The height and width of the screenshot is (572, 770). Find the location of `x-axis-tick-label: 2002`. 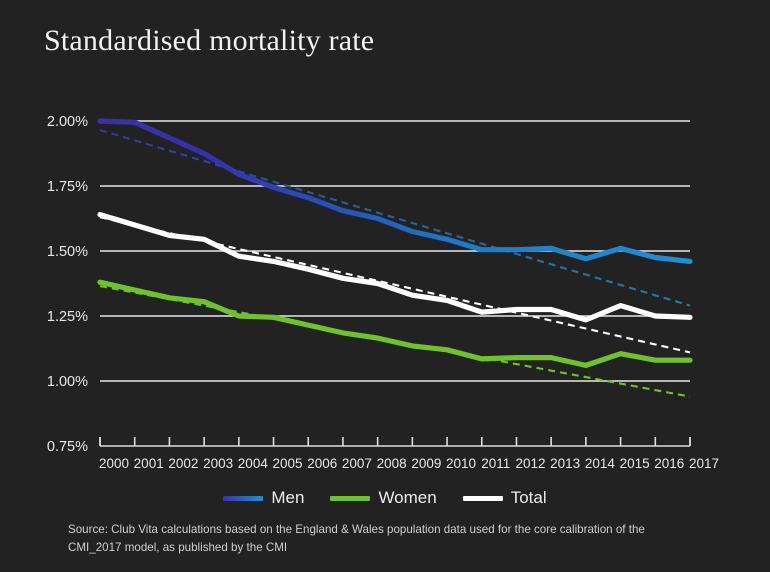

x-axis-tick-label: 2002 is located at coordinates (183, 463).